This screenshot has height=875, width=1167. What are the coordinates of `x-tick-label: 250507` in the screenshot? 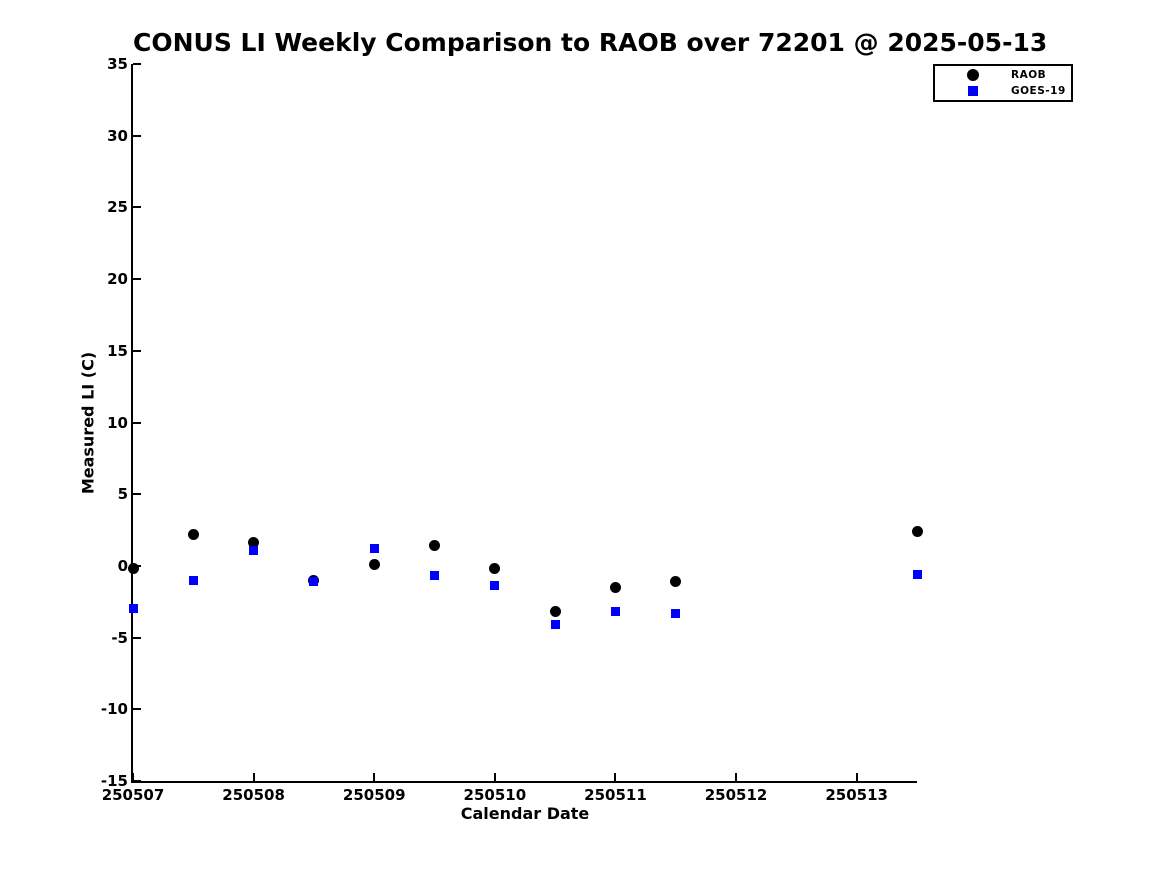 It's located at (133, 795).